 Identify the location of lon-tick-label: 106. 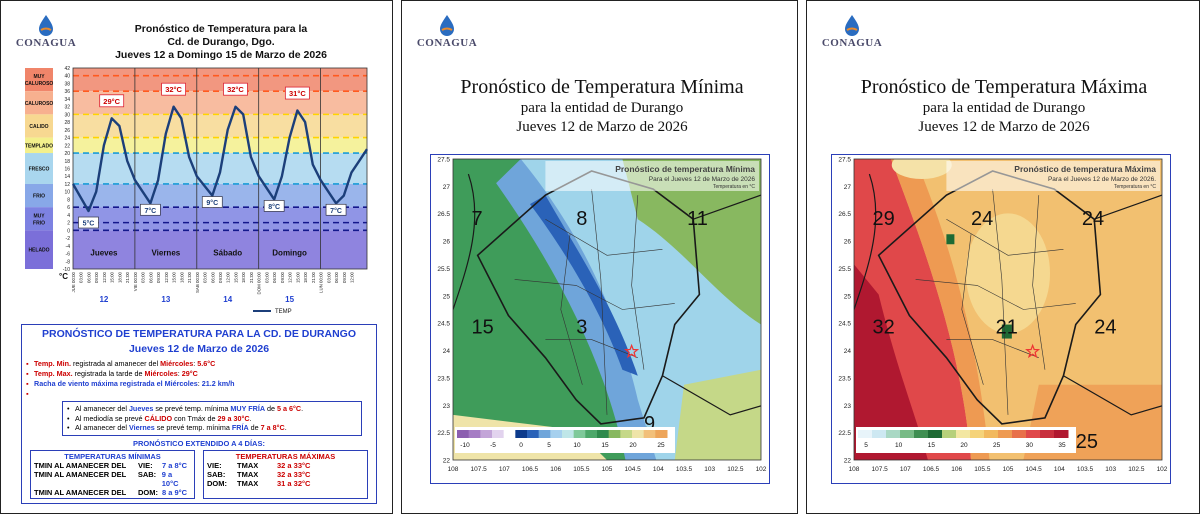
(555, 469).